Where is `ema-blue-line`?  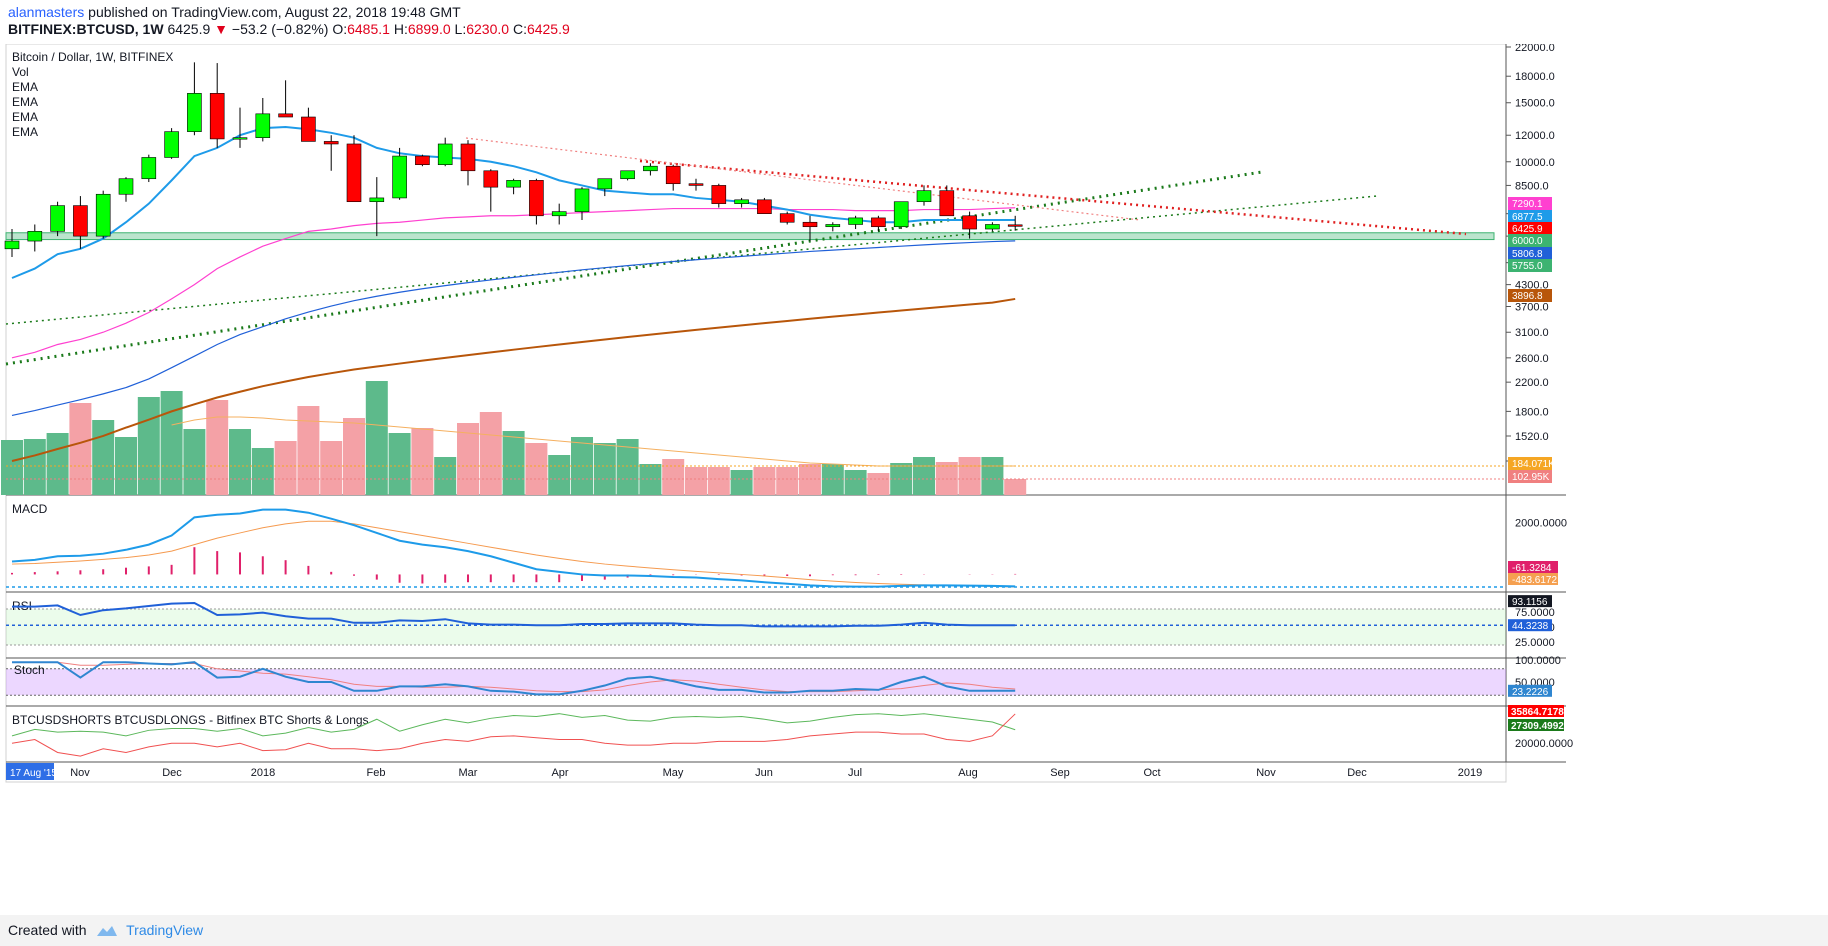
ema-blue-line is located at coordinates (513, 328).